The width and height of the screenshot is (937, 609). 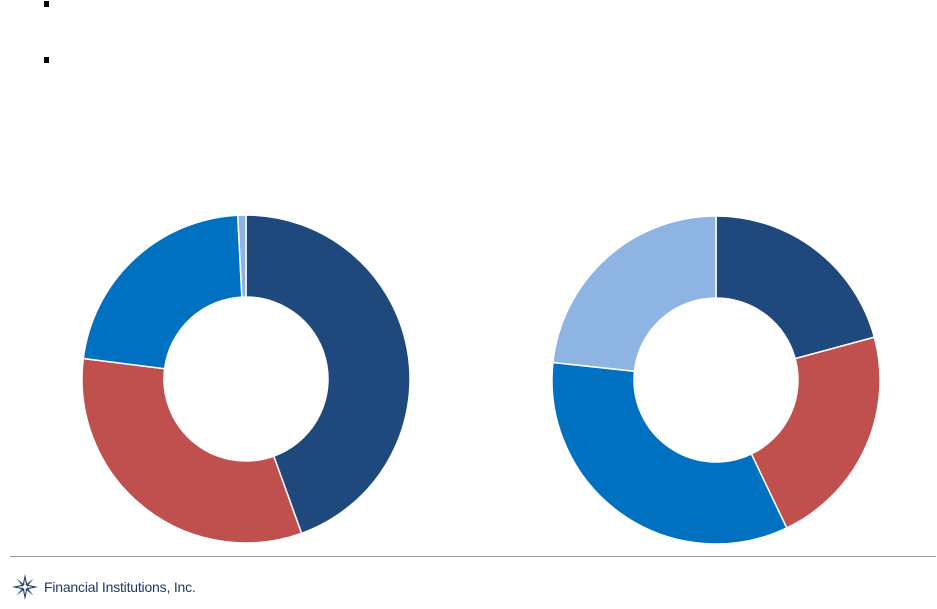 I want to click on compass-star-icon, so click(x=25, y=587).